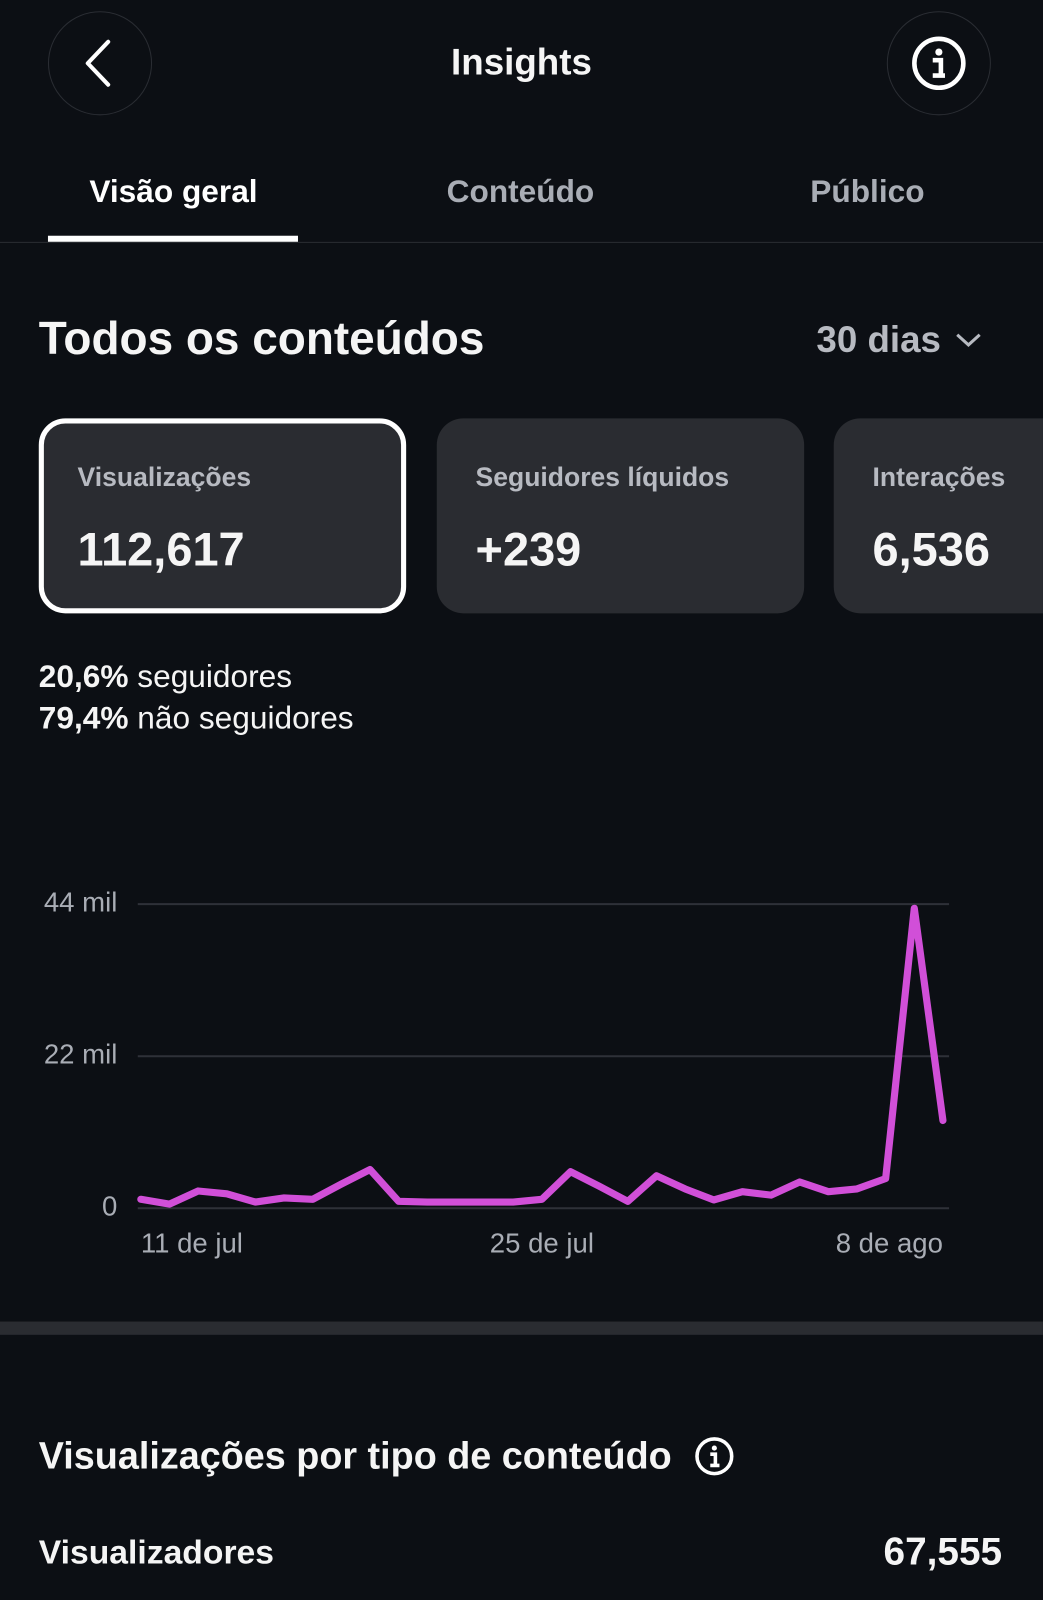  Describe the element at coordinates (521, 61) in the screenshot. I see `header-title: Insights` at that location.